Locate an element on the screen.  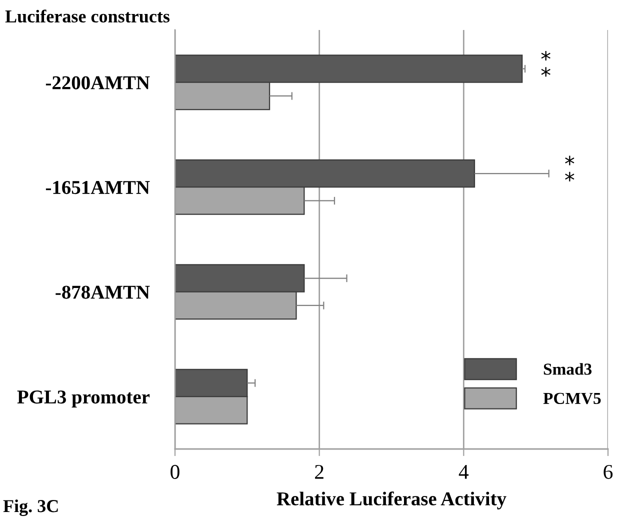
x-tick-label: 0 is located at coordinates (175, 471).